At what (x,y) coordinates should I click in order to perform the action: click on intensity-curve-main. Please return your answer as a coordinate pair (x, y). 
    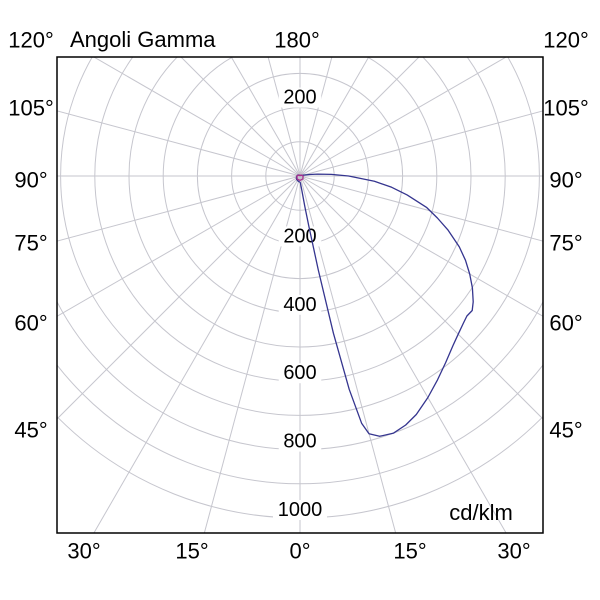
    Looking at the image, I should click on (384, 305).